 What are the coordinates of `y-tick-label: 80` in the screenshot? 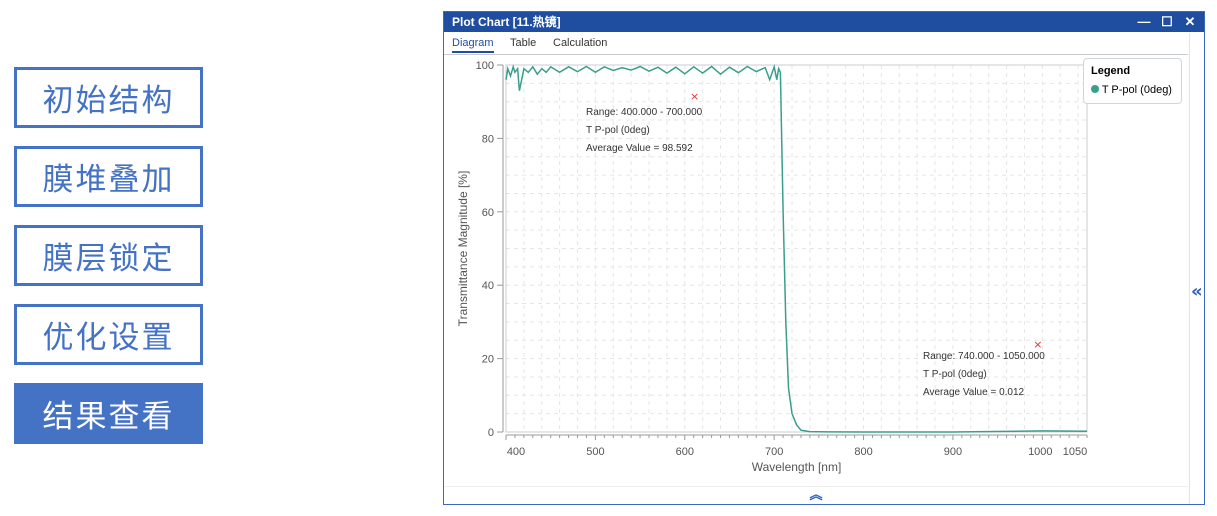 It's located at (488, 139).